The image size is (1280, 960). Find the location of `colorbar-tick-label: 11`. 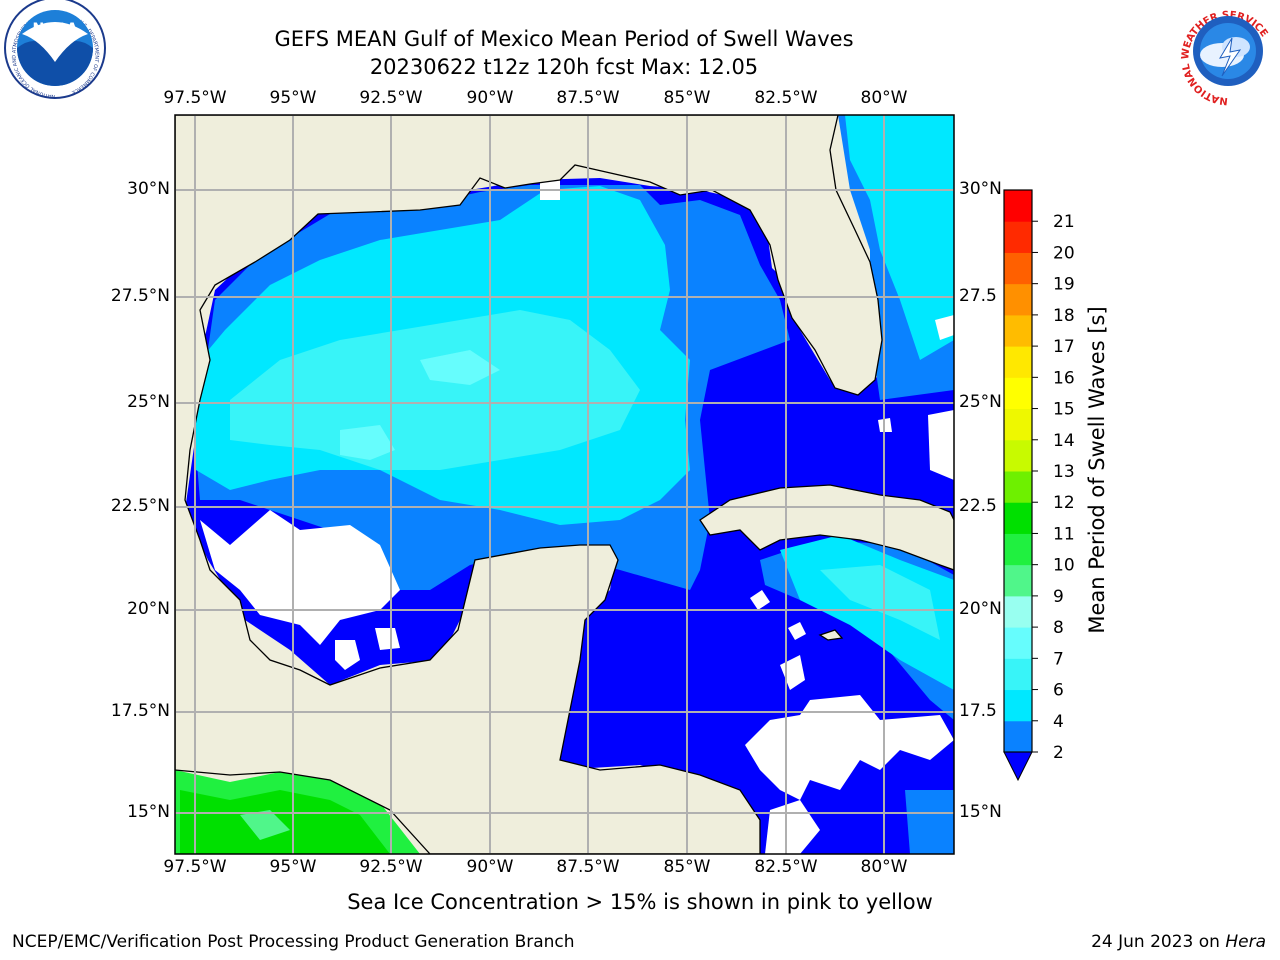

colorbar-tick-label: 11 is located at coordinates (1064, 534).